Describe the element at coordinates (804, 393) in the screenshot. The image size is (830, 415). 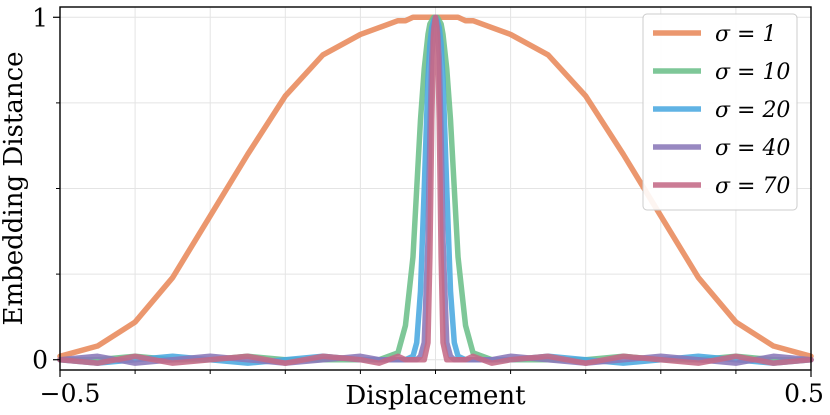
I see `x-tick-label: 0.5` at that location.